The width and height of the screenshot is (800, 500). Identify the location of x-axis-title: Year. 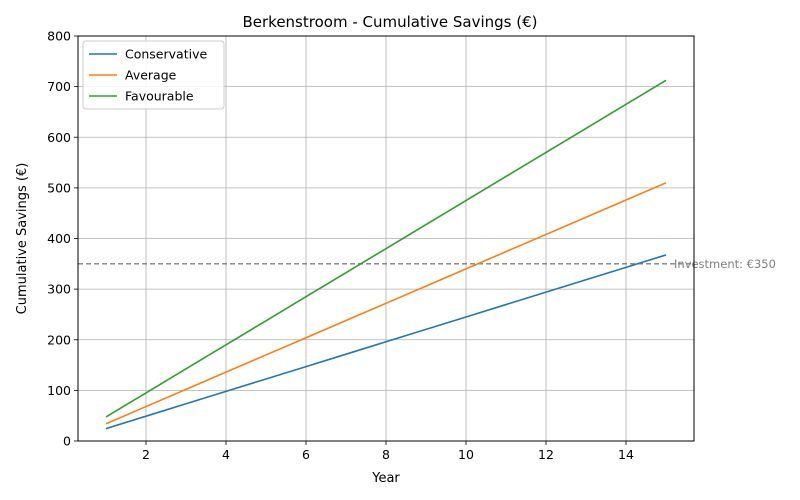
(385, 478).